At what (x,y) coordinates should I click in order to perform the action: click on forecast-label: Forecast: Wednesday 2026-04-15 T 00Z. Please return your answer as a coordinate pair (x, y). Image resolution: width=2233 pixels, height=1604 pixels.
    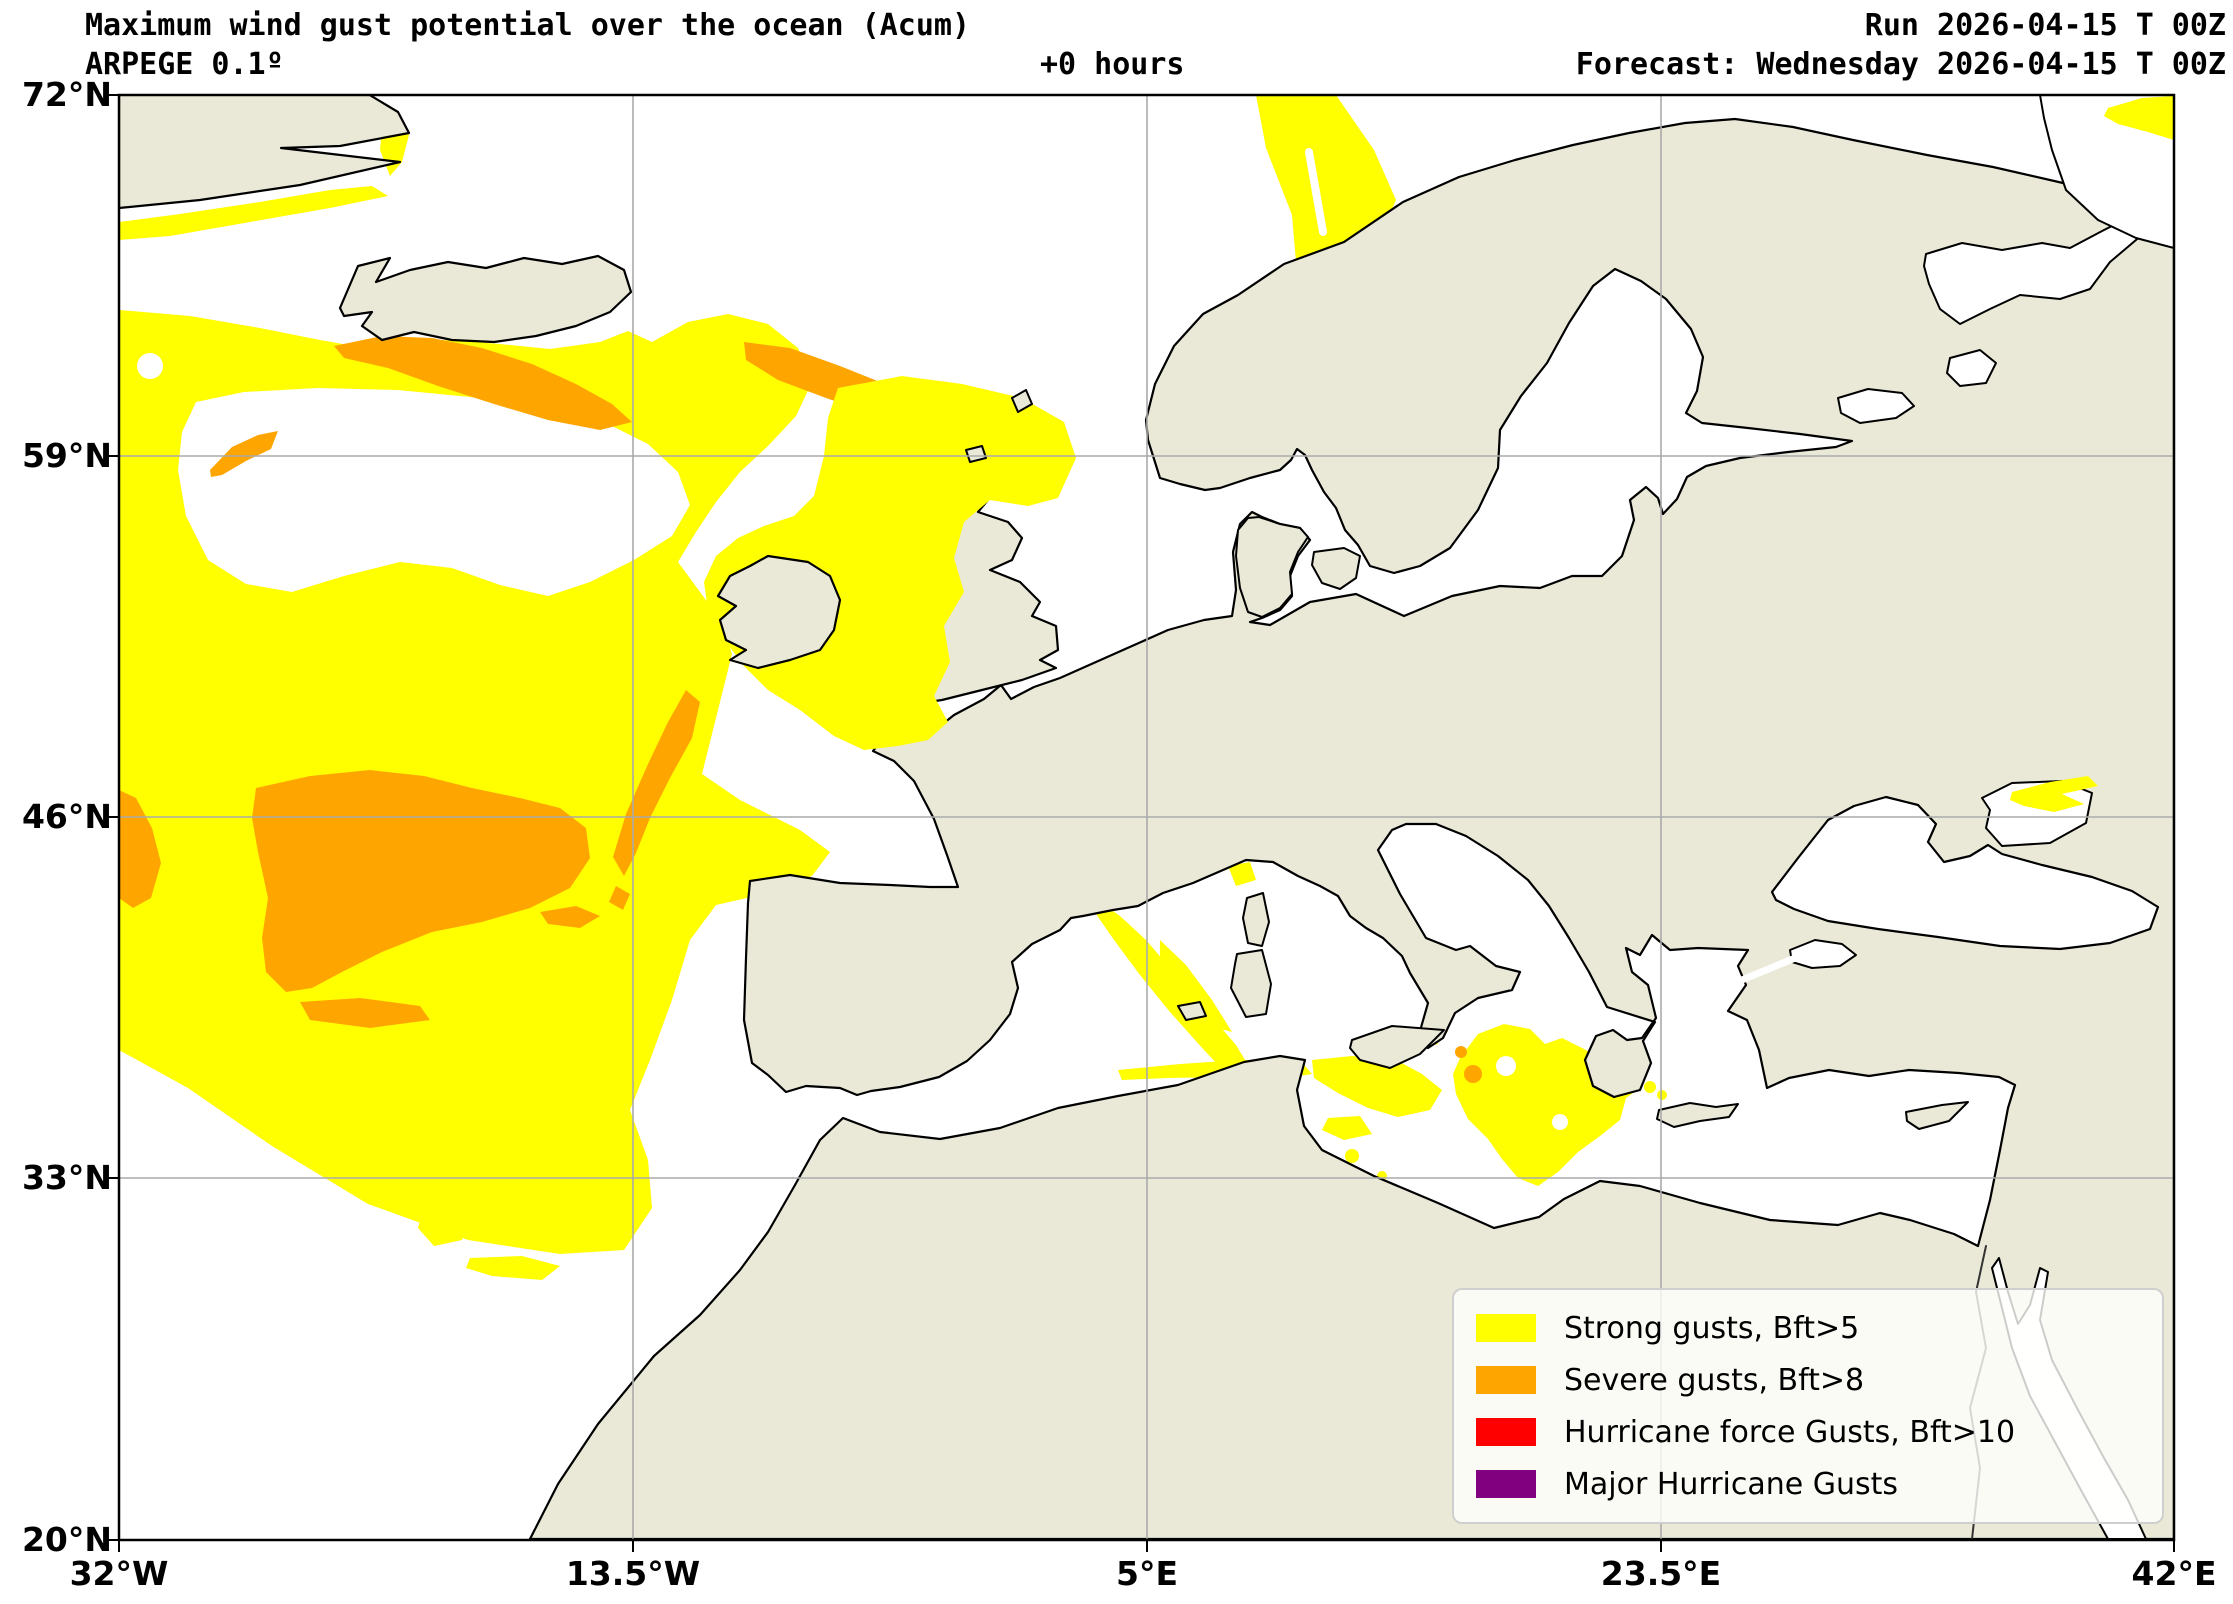
    Looking at the image, I should click on (1900, 64).